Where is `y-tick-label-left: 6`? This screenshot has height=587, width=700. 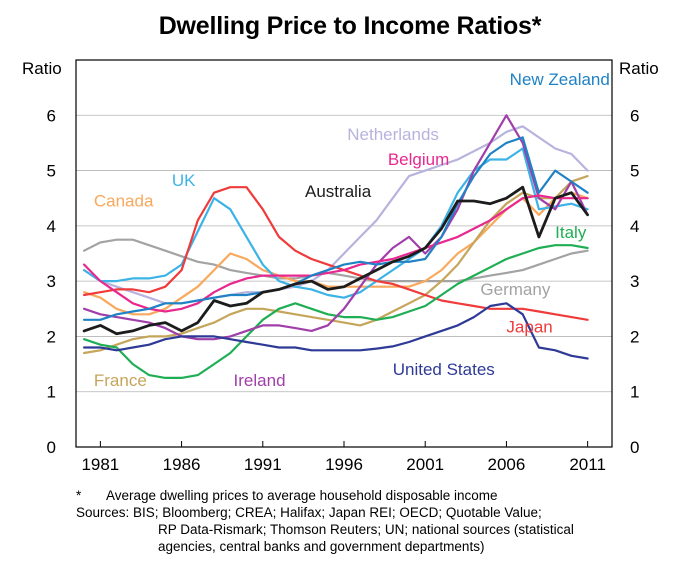
y-tick-label-left: 6 is located at coordinates (51, 115).